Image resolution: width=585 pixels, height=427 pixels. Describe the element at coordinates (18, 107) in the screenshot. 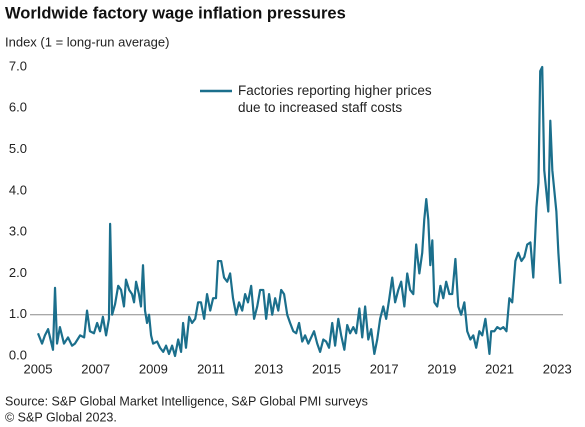

I see `y-tick-label: 6.0` at that location.